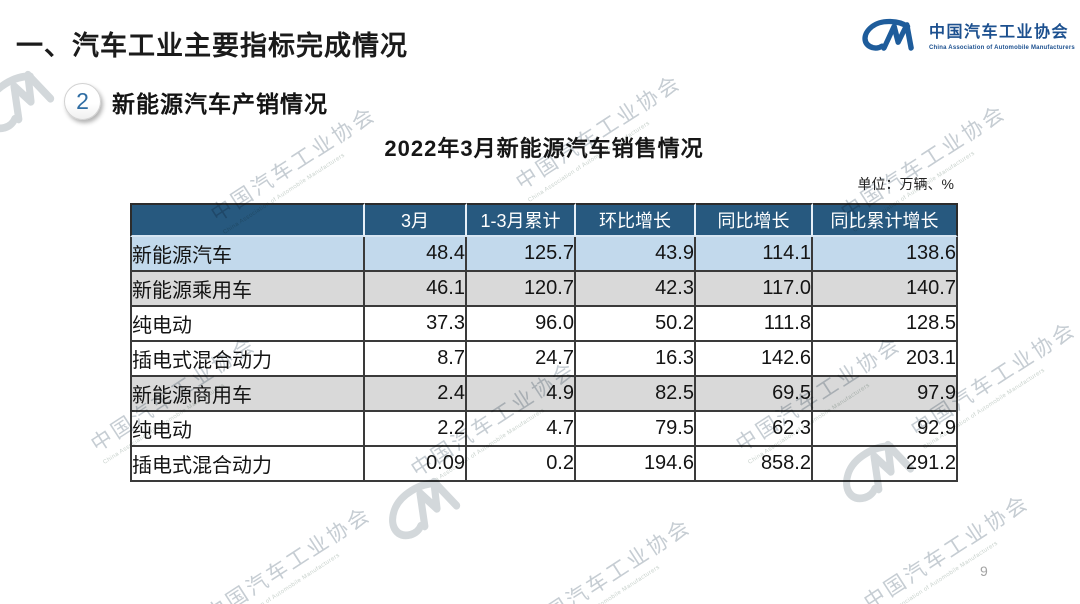 Image resolution: width=1080 pixels, height=604 pixels. I want to click on row-label: 新能源乘用车, so click(247, 289).